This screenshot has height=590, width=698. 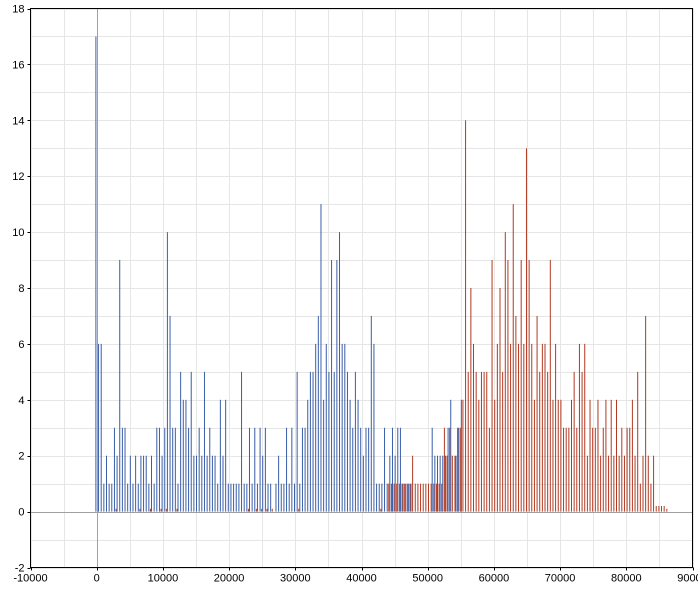 I want to click on x-tick-label: 90000, so click(x=687, y=579).